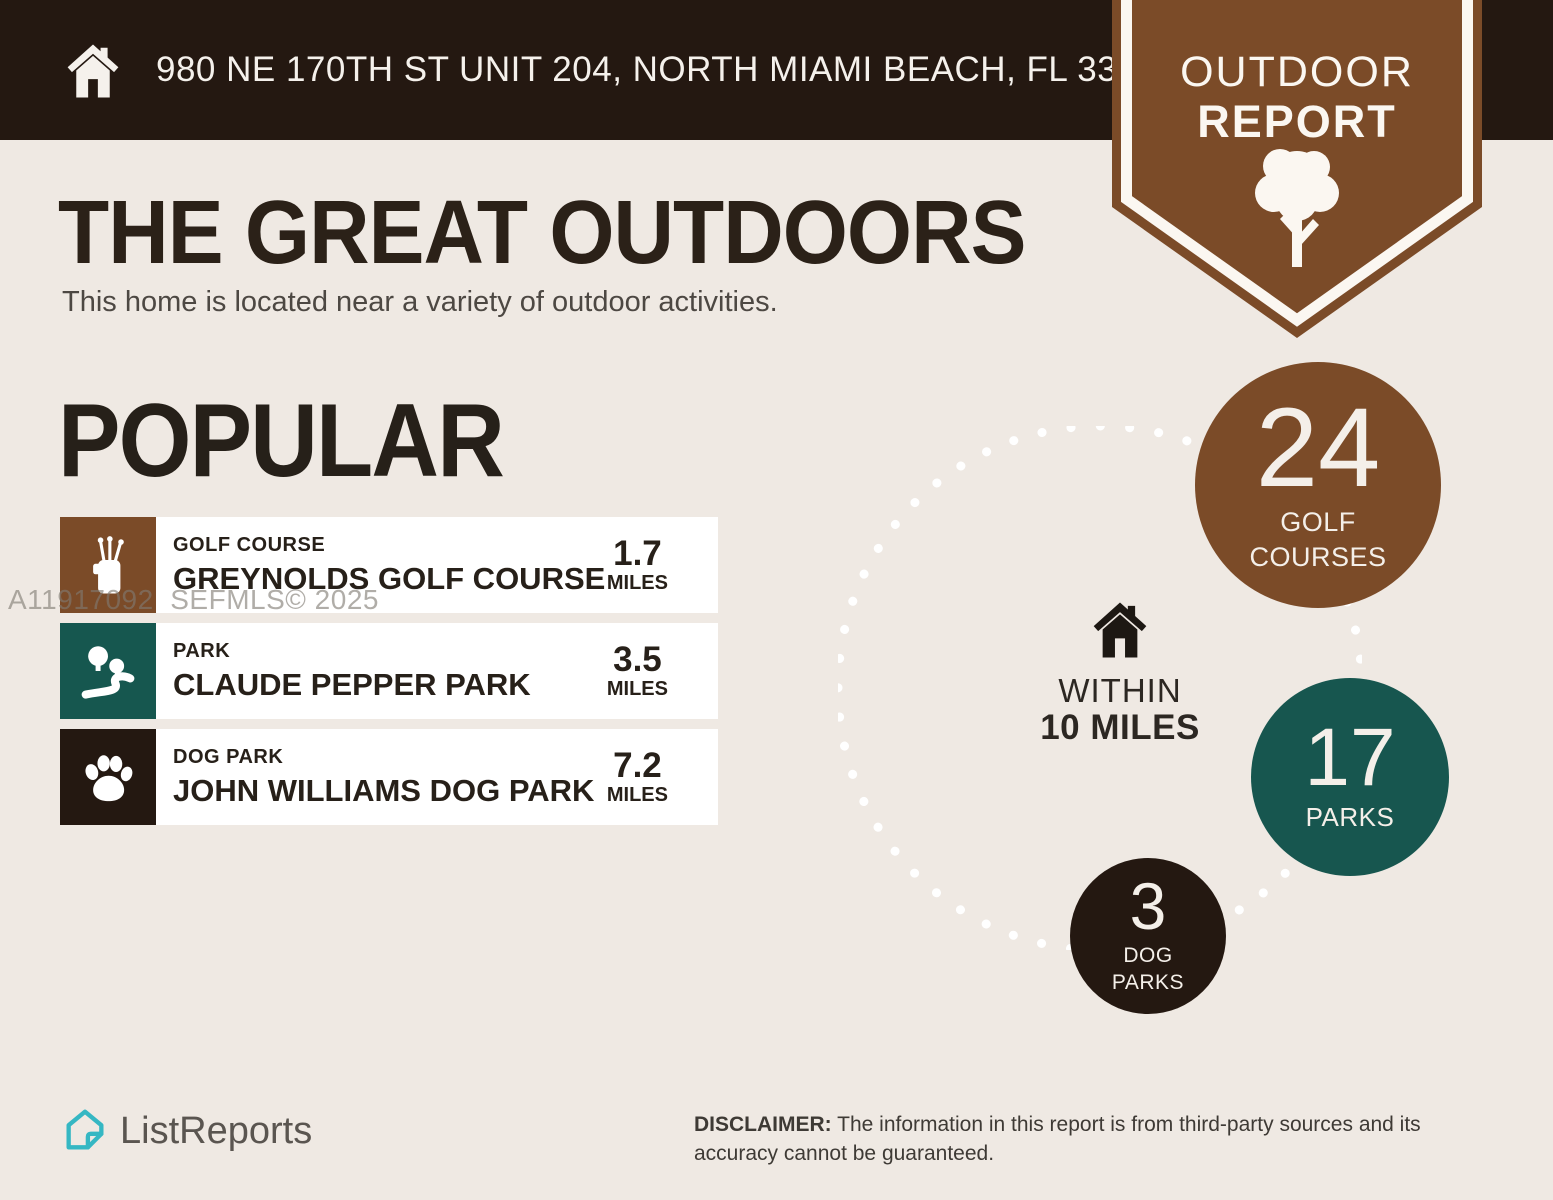 Image resolution: width=1553 pixels, height=1200 pixels. Describe the element at coordinates (1120, 727) in the screenshot. I see `within-radius-label: 10 MILES` at that location.